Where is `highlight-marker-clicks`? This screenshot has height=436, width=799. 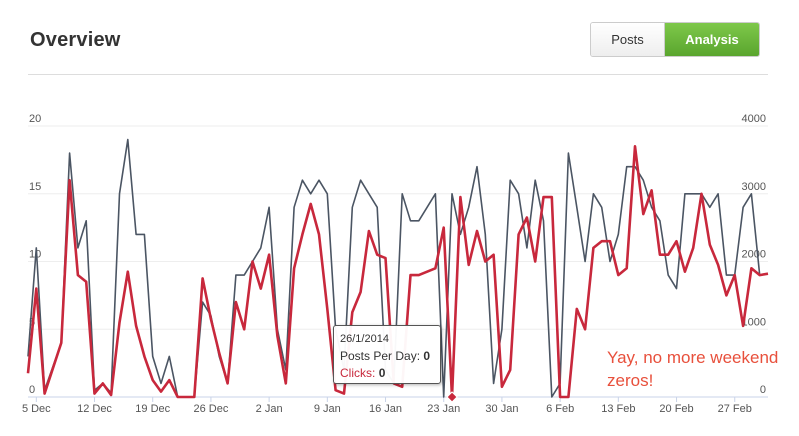
highlight-marker-clicks is located at coordinates (452, 397).